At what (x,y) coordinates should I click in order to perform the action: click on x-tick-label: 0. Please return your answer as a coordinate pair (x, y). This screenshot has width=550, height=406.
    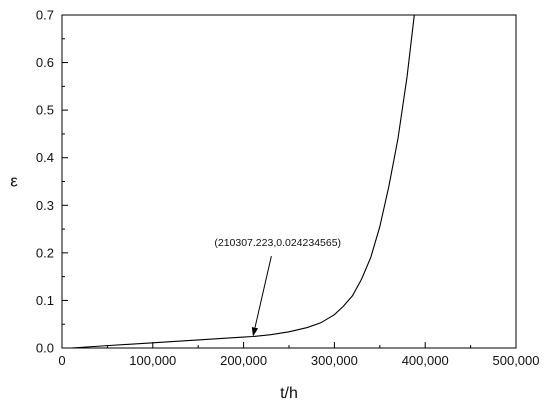
    Looking at the image, I should click on (61, 360).